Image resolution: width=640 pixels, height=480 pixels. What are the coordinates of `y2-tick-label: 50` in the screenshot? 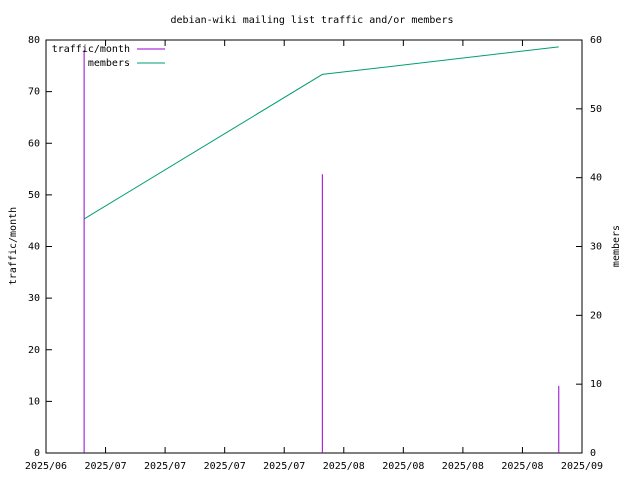 It's located at (596, 109).